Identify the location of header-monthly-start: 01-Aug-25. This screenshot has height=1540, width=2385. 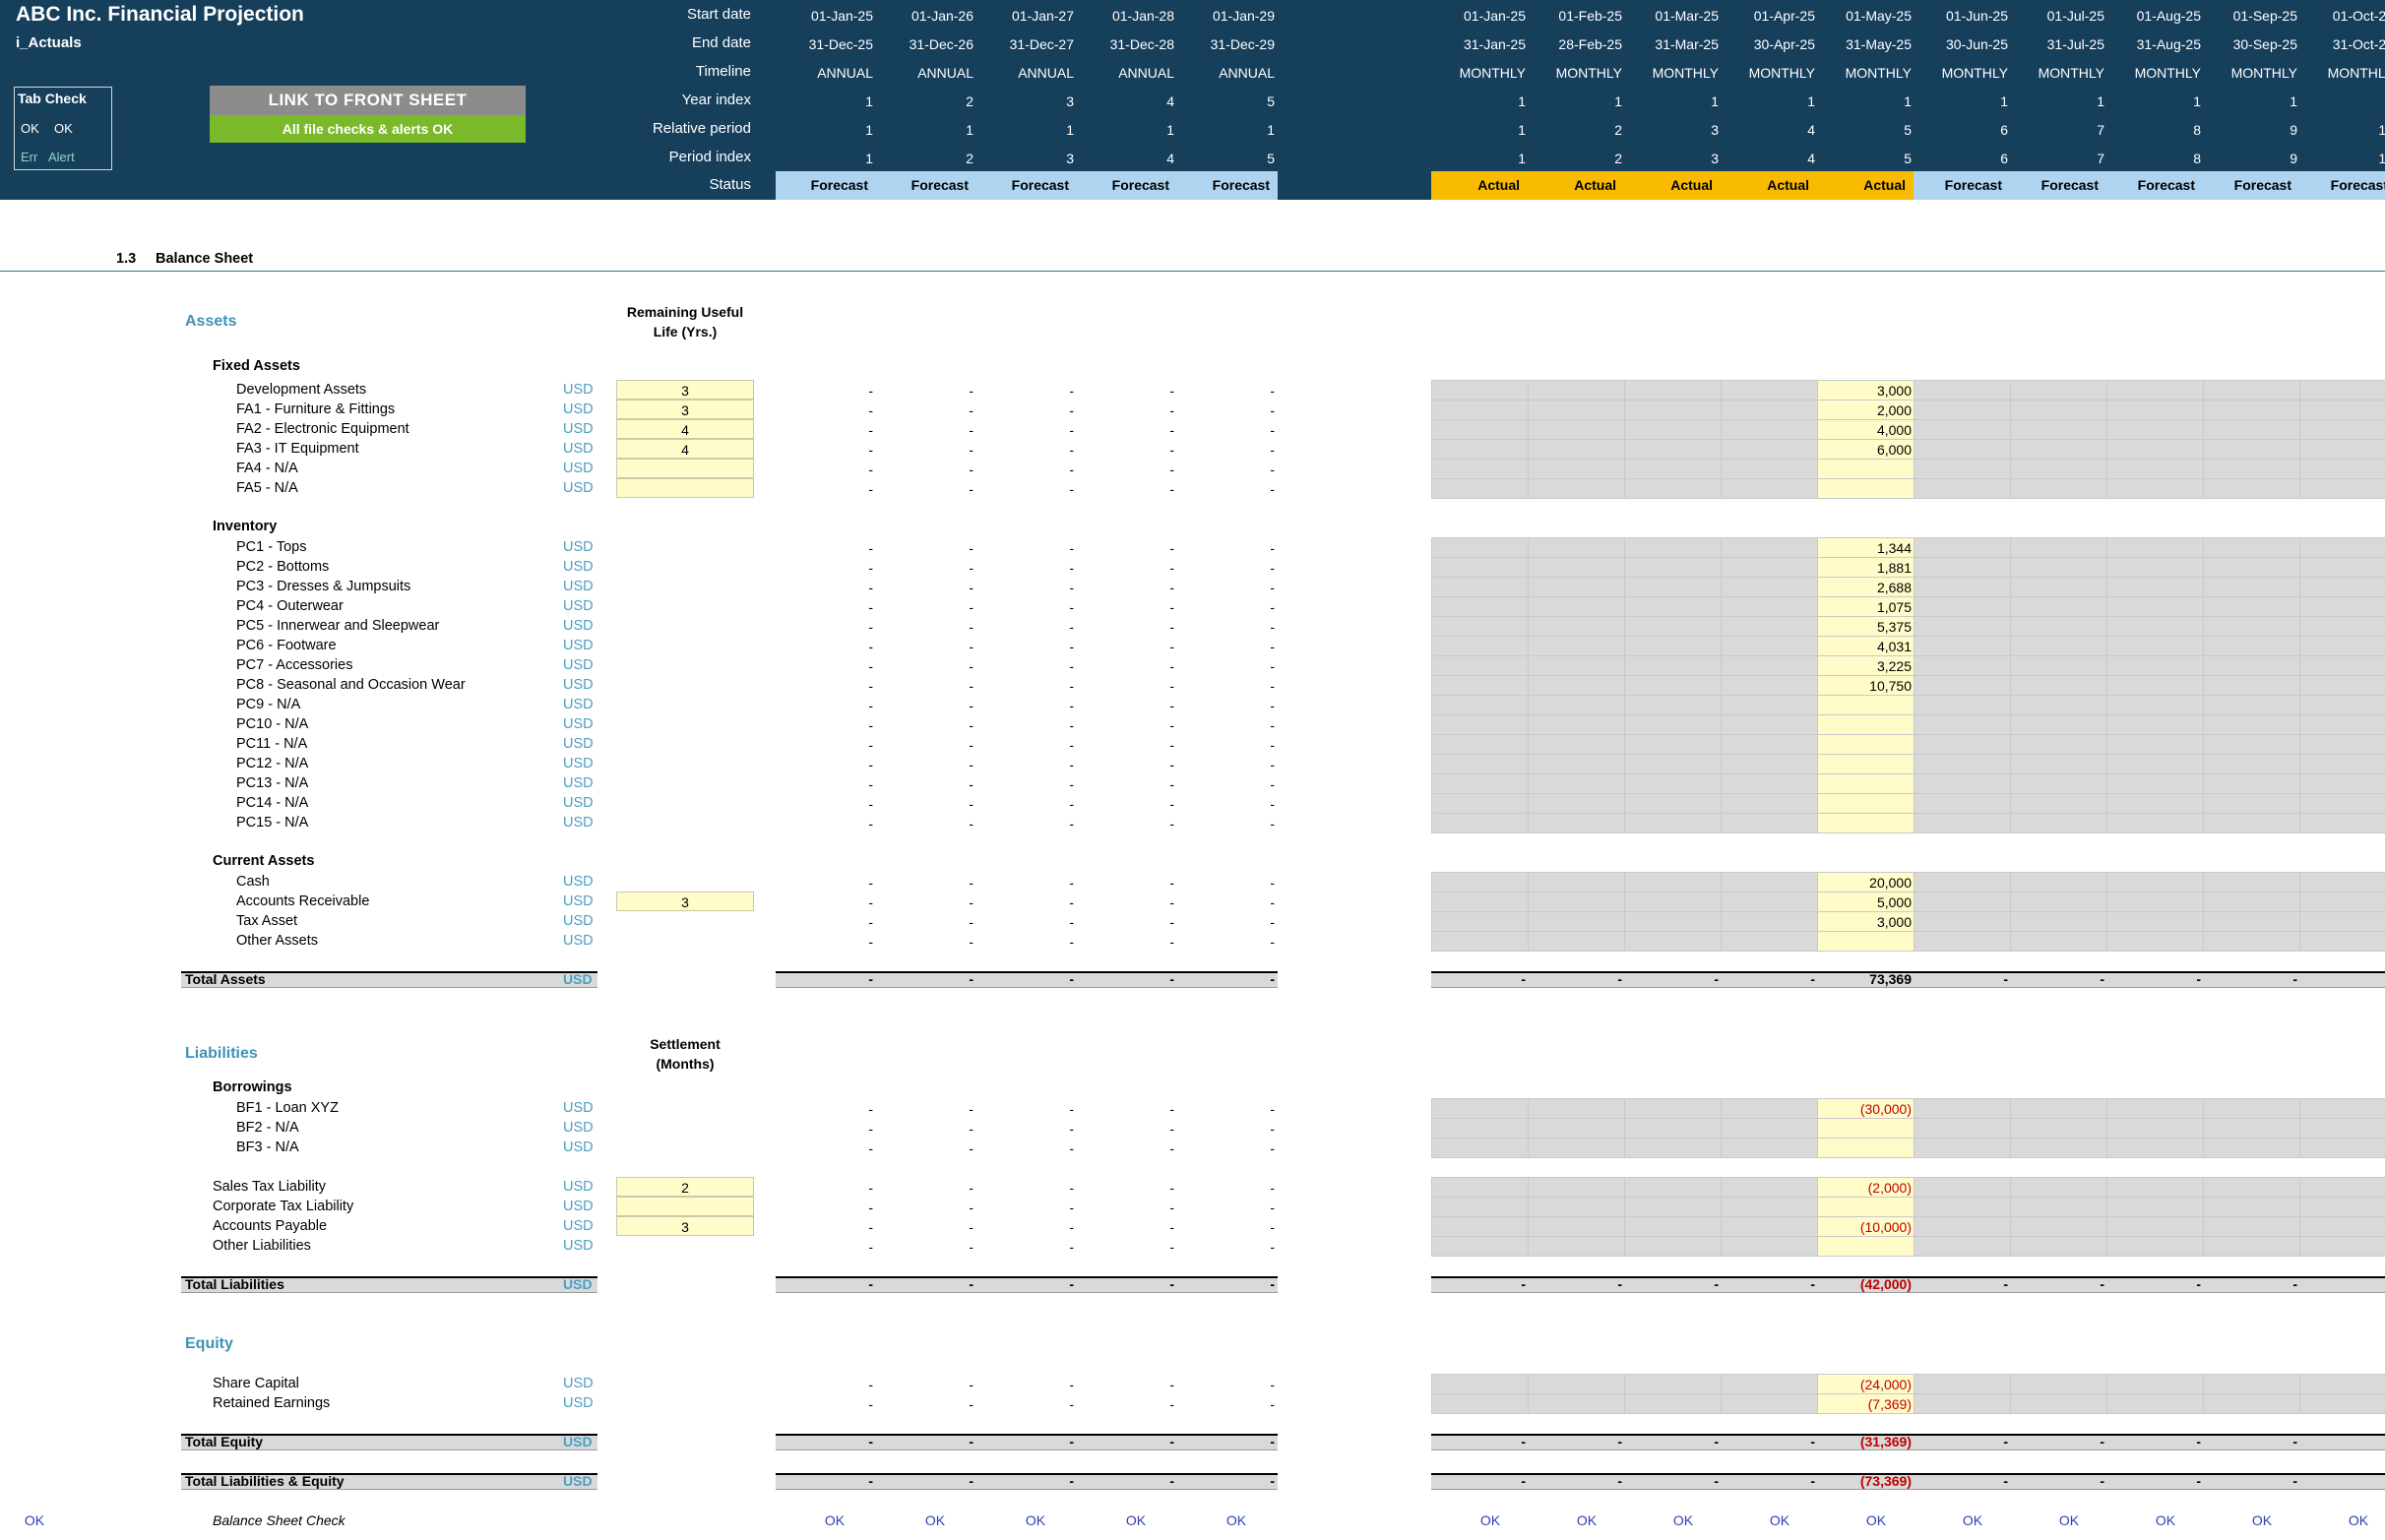
(2168, 16).